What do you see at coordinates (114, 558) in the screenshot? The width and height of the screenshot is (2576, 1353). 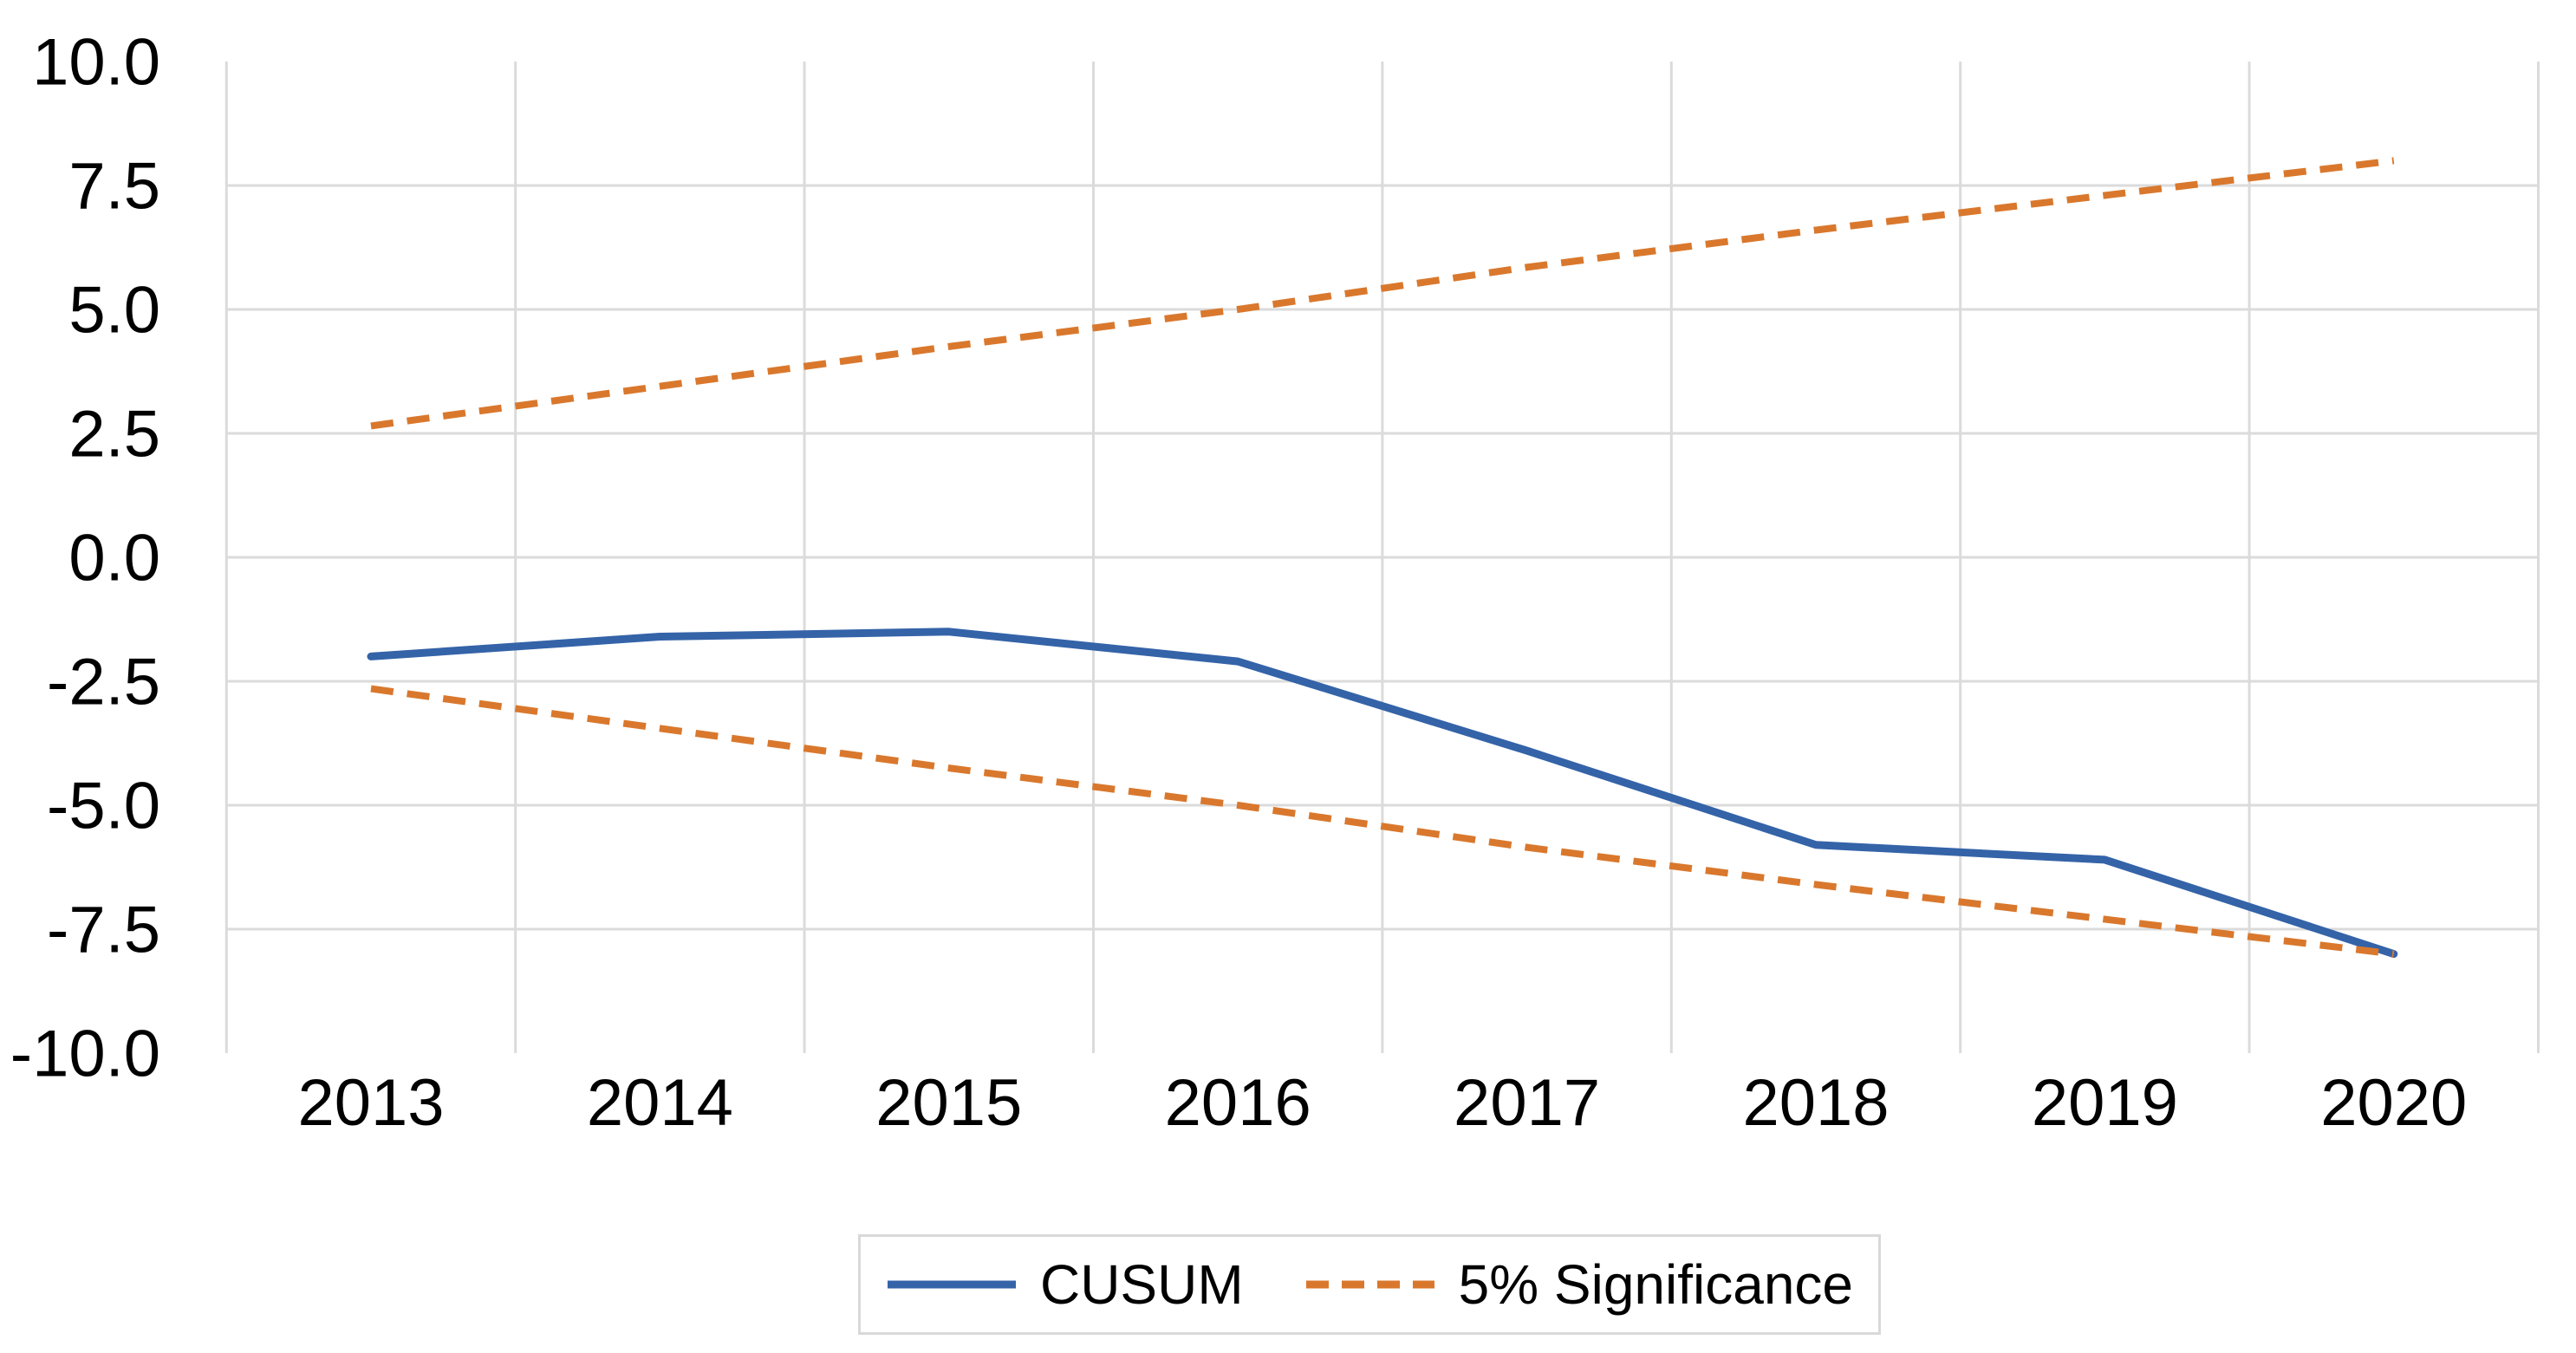 I see `y-axis-tick-label: 0.0` at bounding box center [114, 558].